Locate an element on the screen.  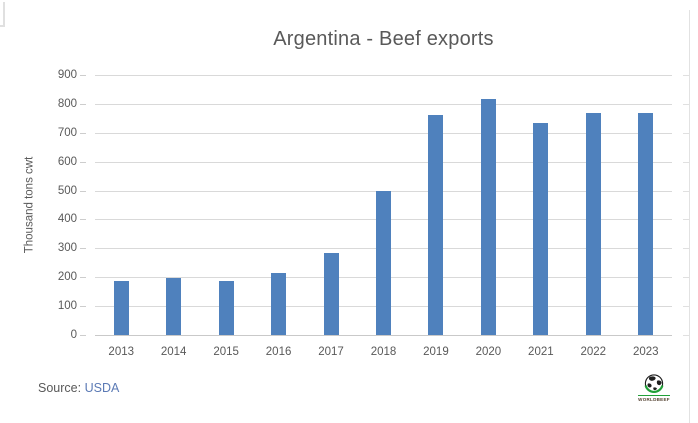
source-label: Source: is located at coordinates (60, 388).